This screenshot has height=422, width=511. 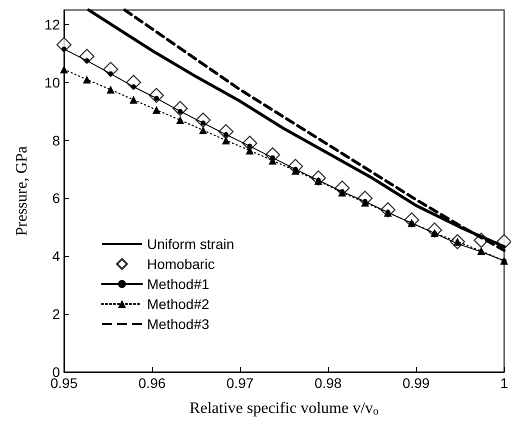 What do you see at coordinates (56, 198) in the screenshot?
I see `y-tick-label: 6` at bounding box center [56, 198].